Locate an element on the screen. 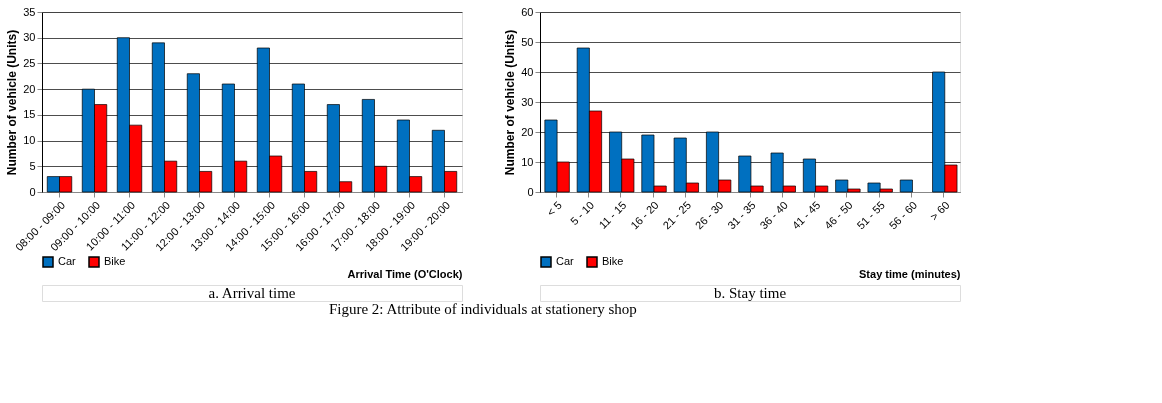 The image size is (1162, 403). x-tick-label: 11 - 15 is located at coordinates (612, 214).